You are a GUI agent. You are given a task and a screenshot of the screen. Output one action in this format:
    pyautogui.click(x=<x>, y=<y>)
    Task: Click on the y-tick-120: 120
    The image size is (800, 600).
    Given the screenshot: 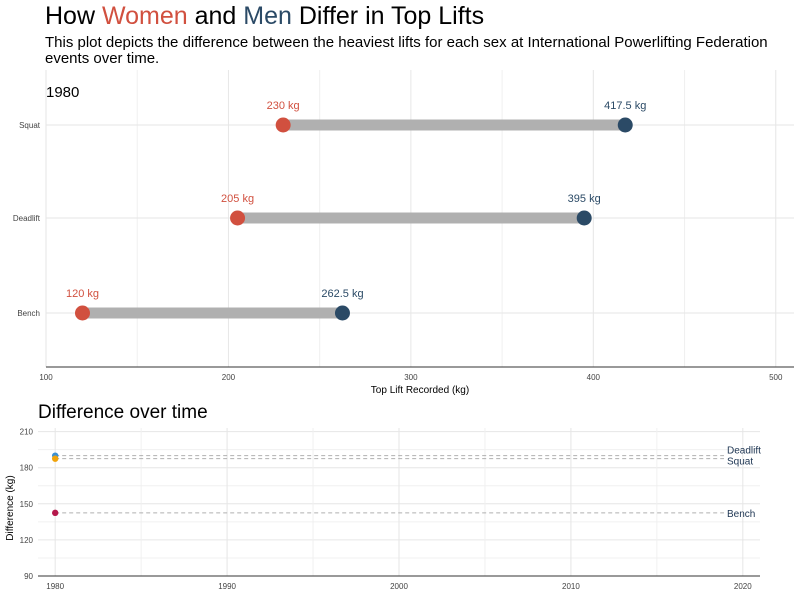 What is the action you would take?
    pyautogui.click(x=27, y=540)
    